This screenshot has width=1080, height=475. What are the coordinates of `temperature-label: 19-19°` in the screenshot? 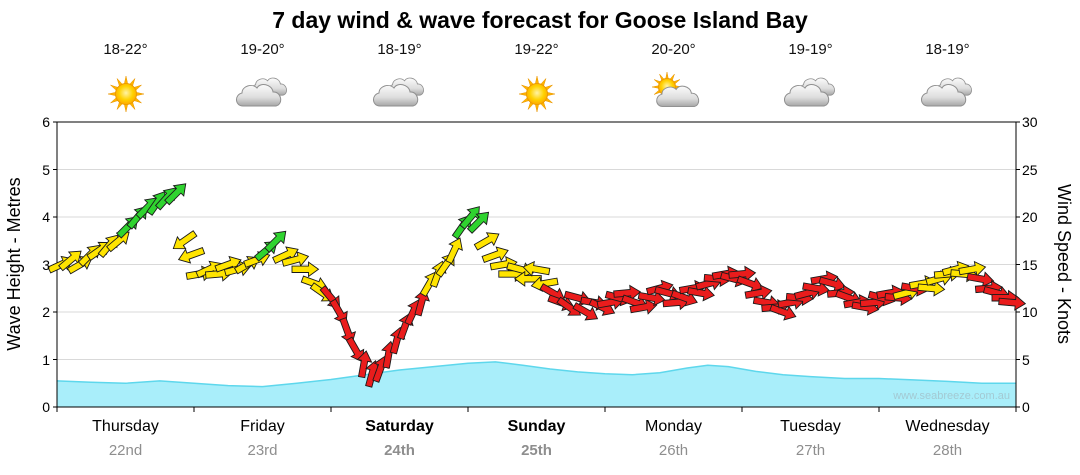 It's located at (810, 49).